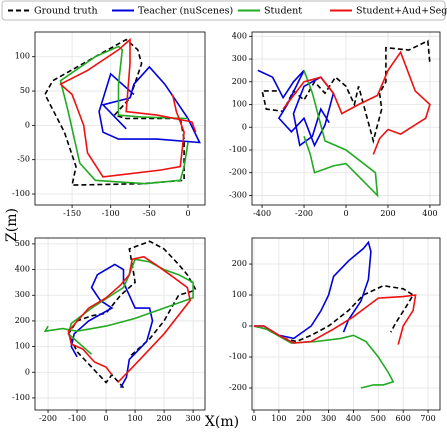 This screenshot has height=432, width=447. I want to click on x-tick-label: -150, so click(72, 213).